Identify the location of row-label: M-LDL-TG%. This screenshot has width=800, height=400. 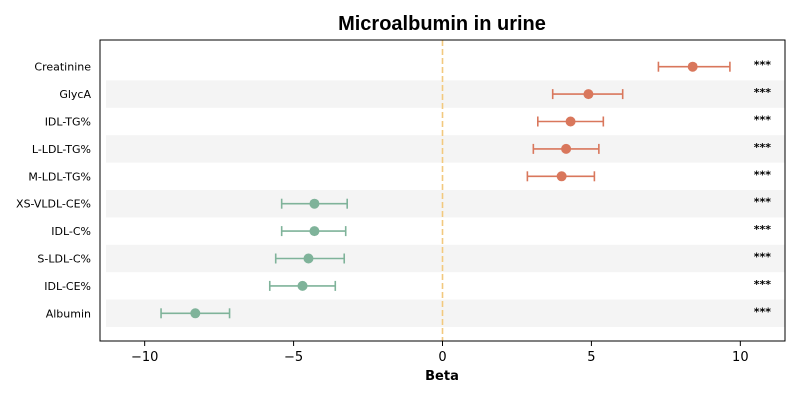
(59, 176).